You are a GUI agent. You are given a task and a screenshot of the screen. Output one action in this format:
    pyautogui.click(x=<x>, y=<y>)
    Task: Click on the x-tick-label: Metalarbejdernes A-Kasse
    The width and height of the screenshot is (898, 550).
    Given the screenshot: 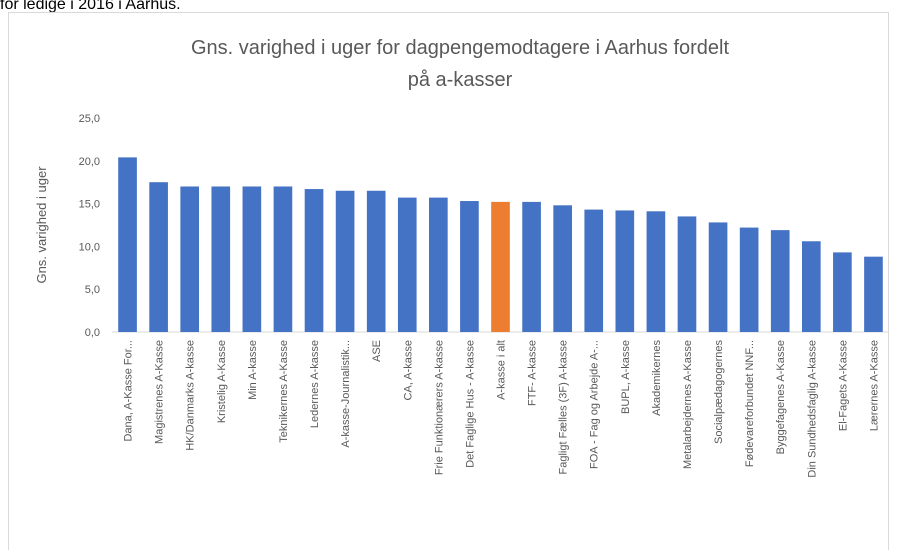 What is the action you would take?
    pyautogui.click(x=688, y=404)
    